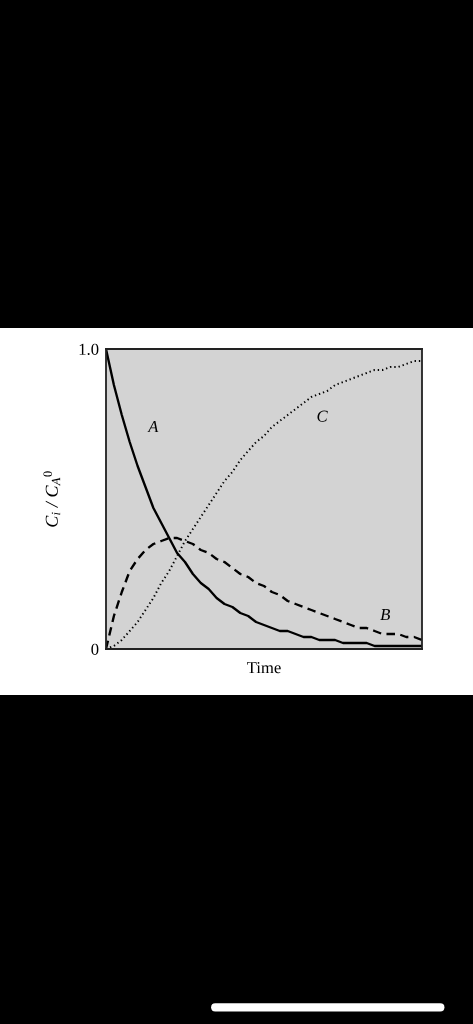 The width and height of the screenshot is (473, 1024). Describe the element at coordinates (89, 349) in the screenshot. I see `y-tick-label: 1.0` at that location.